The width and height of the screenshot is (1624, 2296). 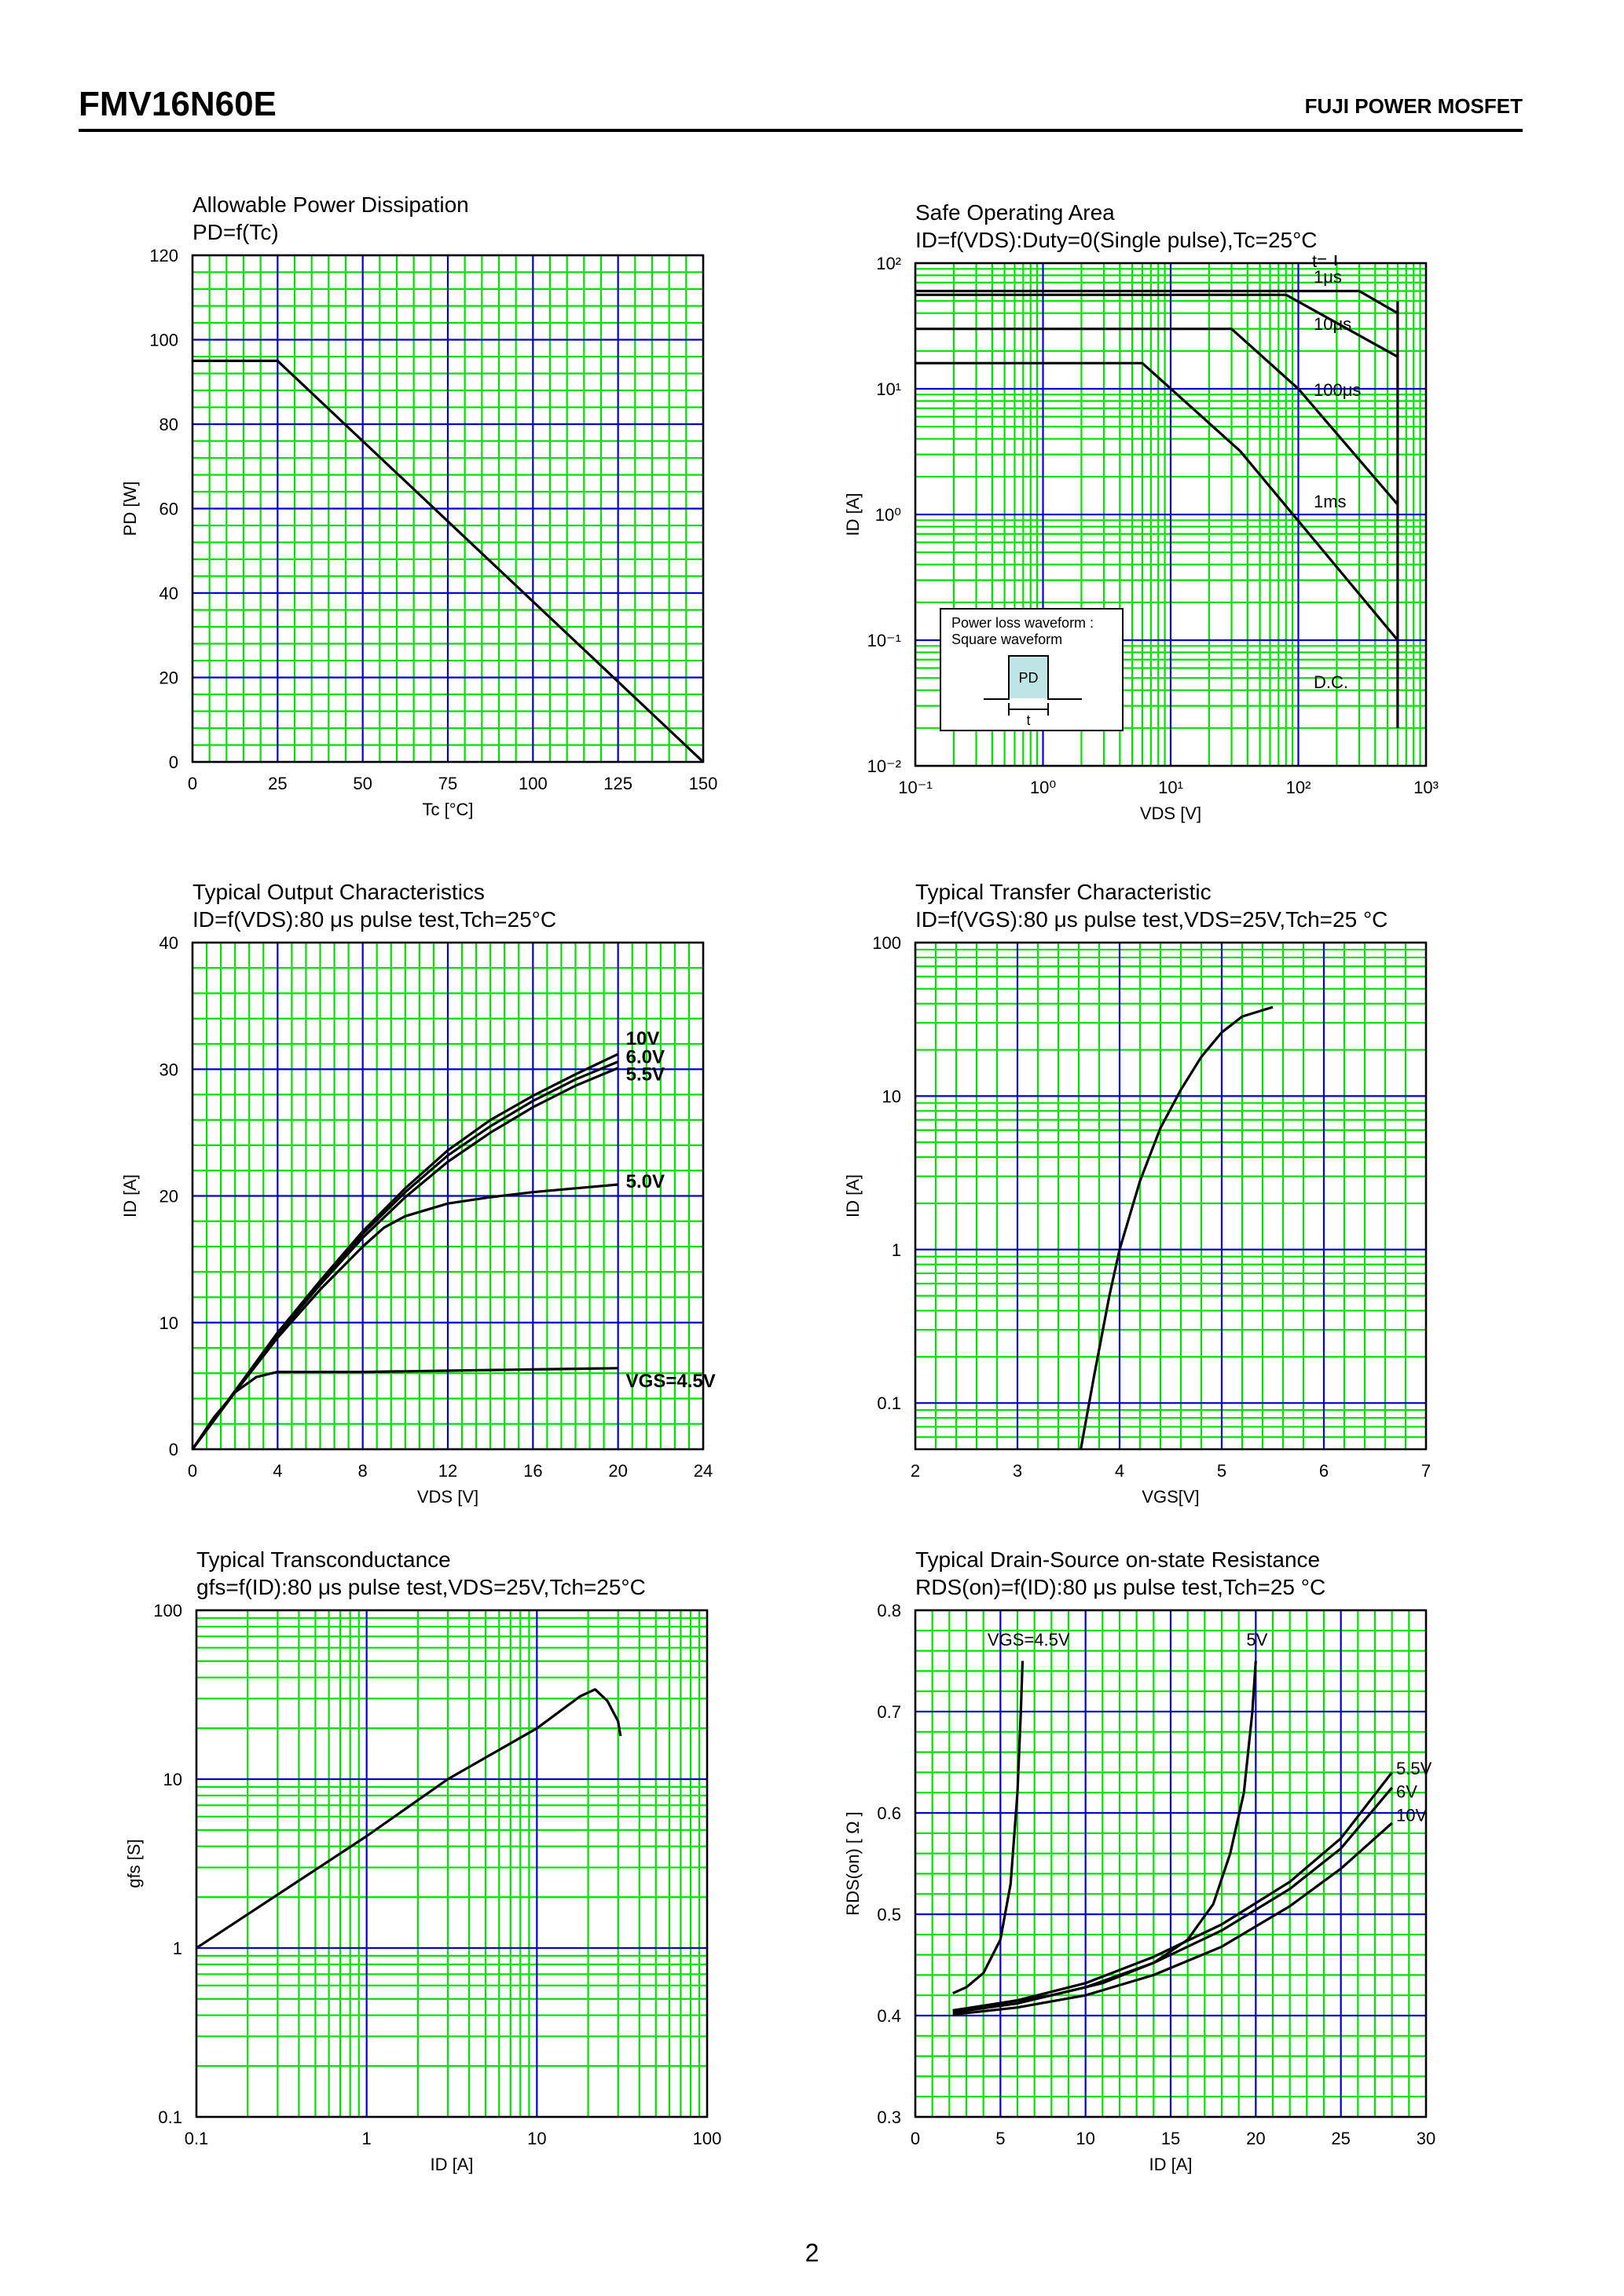 What do you see at coordinates (645, 1181) in the screenshot?
I see `series-label: 5.0V` at bounding box center [645, 1181].